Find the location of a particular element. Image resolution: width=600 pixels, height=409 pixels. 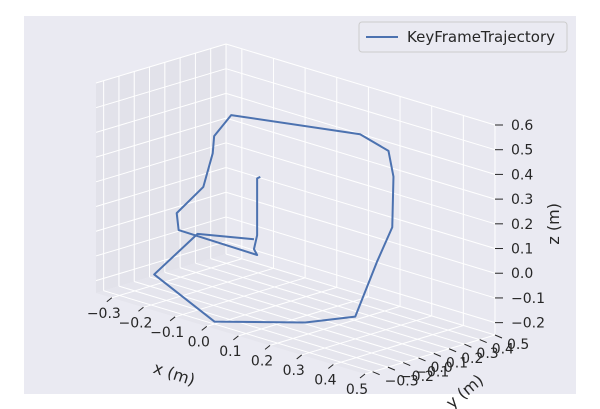

x-tick-label: −0.3 is located at coordinates (104, 314).